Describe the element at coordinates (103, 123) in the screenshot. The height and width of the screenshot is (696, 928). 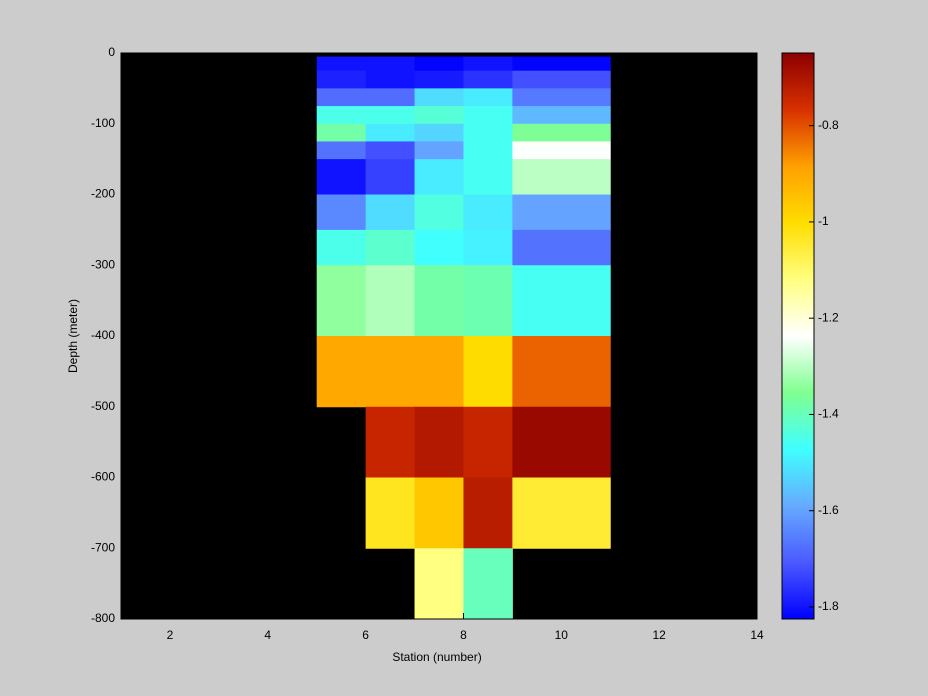
I see `y-tick-label: -100` at that location.